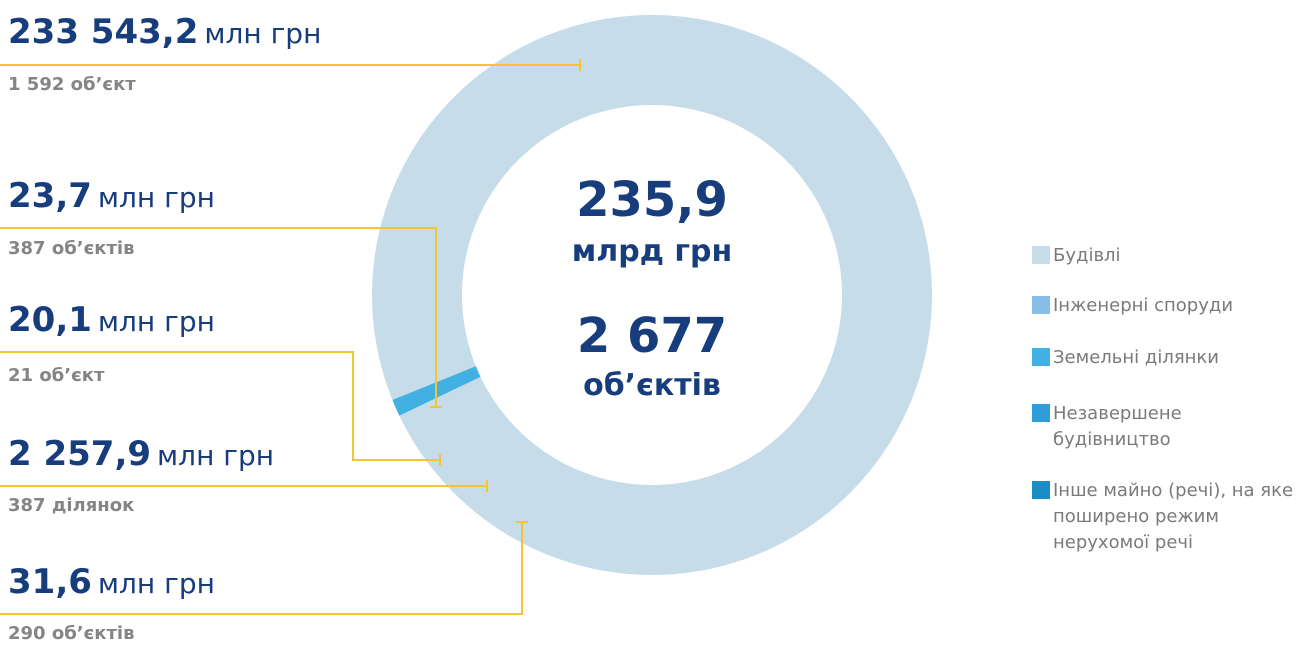 The image size is (1300, 647). Describe the element at coordinates (56, 375) in the screenshot. I see `count: 21 об’єкт` at that location.